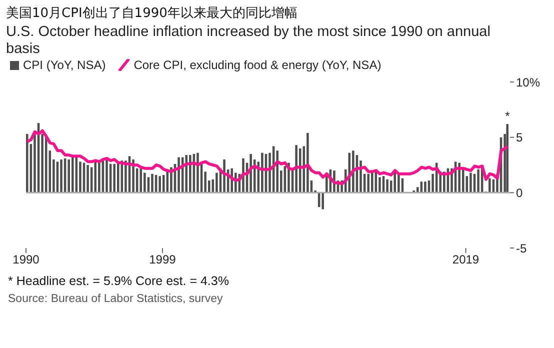 The width and height of the screenshot is (554, 348). I want to click on chart-title: 美国10月CPI创出了自1990年以来最大的同比增幅, so click(152, 13).